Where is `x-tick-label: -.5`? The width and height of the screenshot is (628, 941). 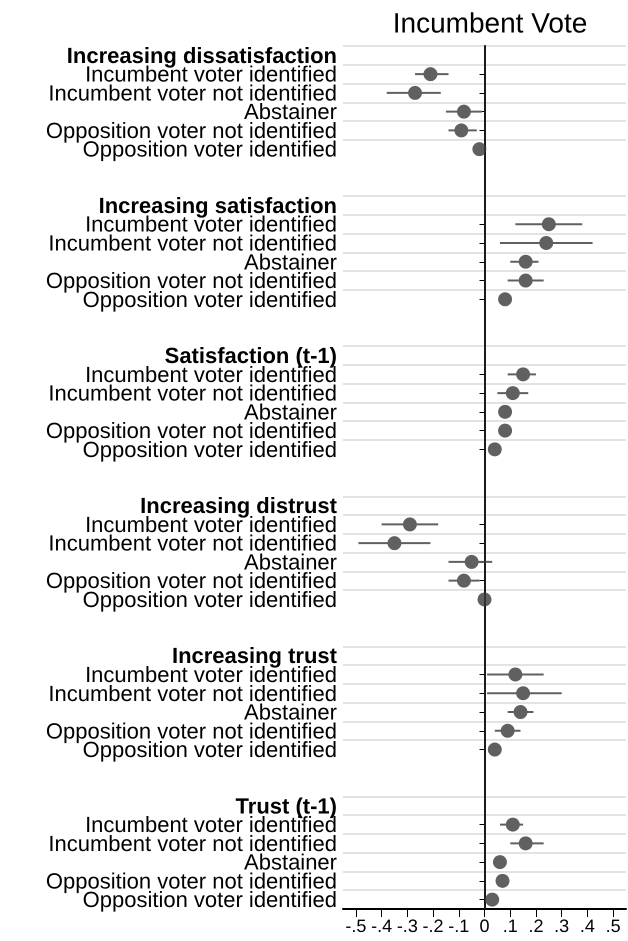 x-tick-label: -.5 is located at coordinates (355, 926).